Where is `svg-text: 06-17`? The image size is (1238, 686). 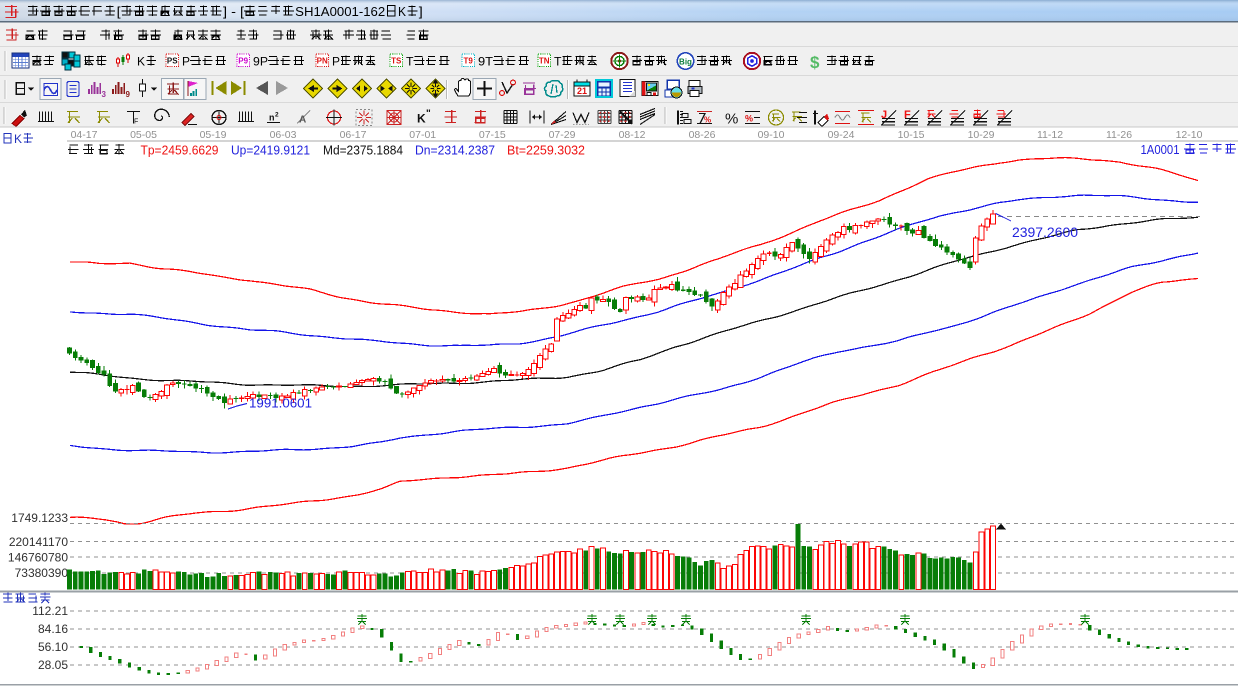 svg-text: 06-17 is located at coordinates (353, 135).